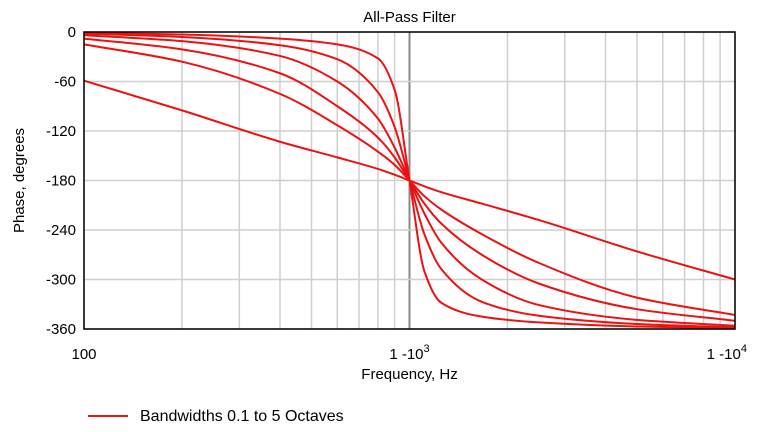 The width and height of the screenshot is (757, 432). Describe the element at coordinates (61, 230) in the screenshot. I see `y-tick-label: -240` at that location.